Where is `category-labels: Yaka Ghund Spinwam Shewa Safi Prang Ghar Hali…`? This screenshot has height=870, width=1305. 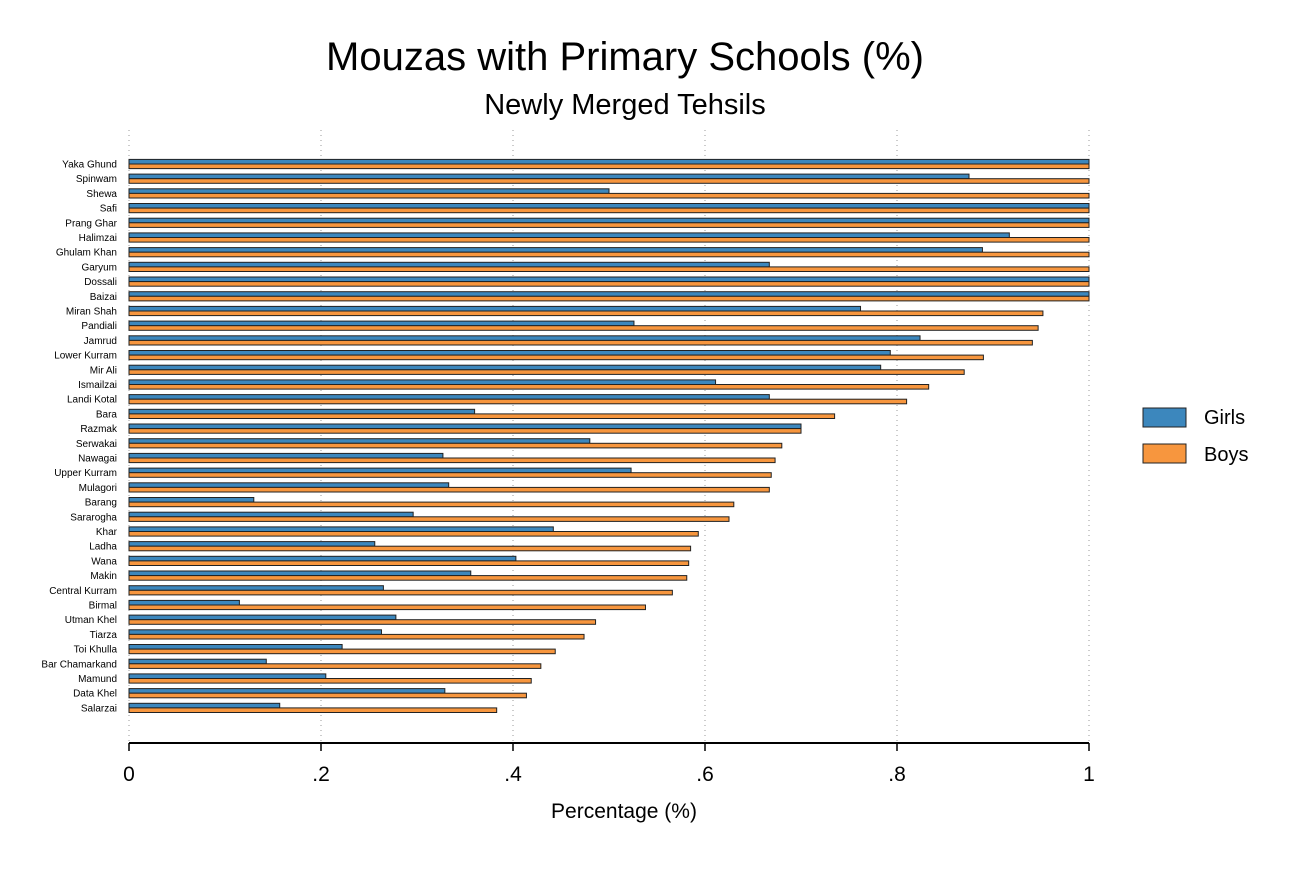
category-labels: Yaka Ghund Spinwam Shewa Safi Prang Ghar Hali… is located at coordinates (79, 437).